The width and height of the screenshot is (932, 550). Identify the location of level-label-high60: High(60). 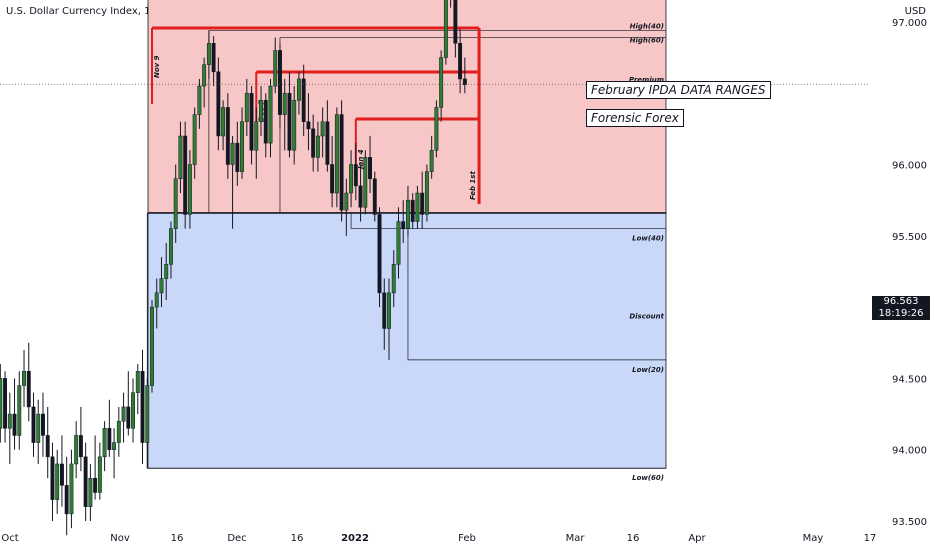
(647, 41).